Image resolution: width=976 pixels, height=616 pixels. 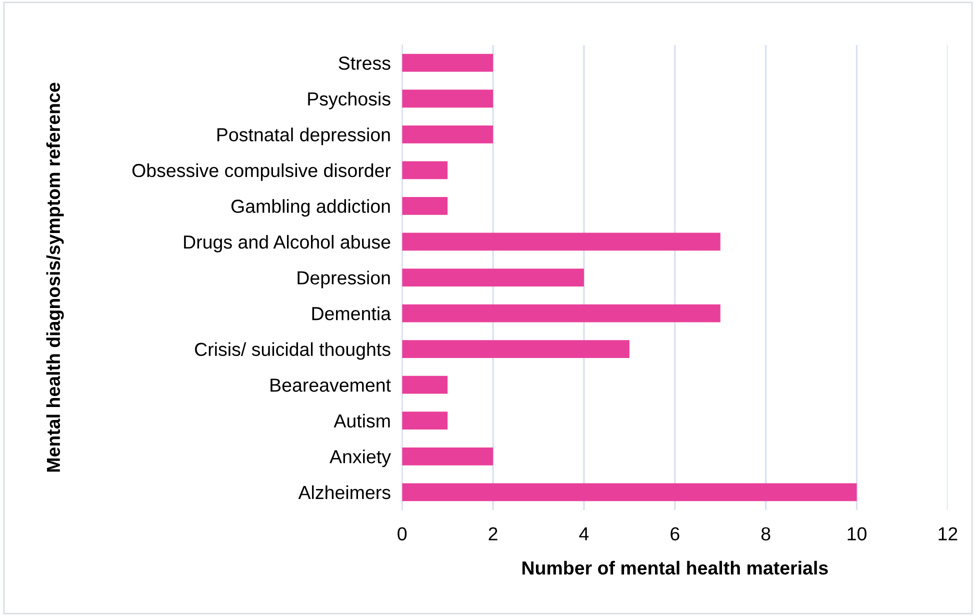 What do you see at coordinates (493, 533) in the screenshot?
I see `x-tick-label: 2` at bounding box center [493, 533].